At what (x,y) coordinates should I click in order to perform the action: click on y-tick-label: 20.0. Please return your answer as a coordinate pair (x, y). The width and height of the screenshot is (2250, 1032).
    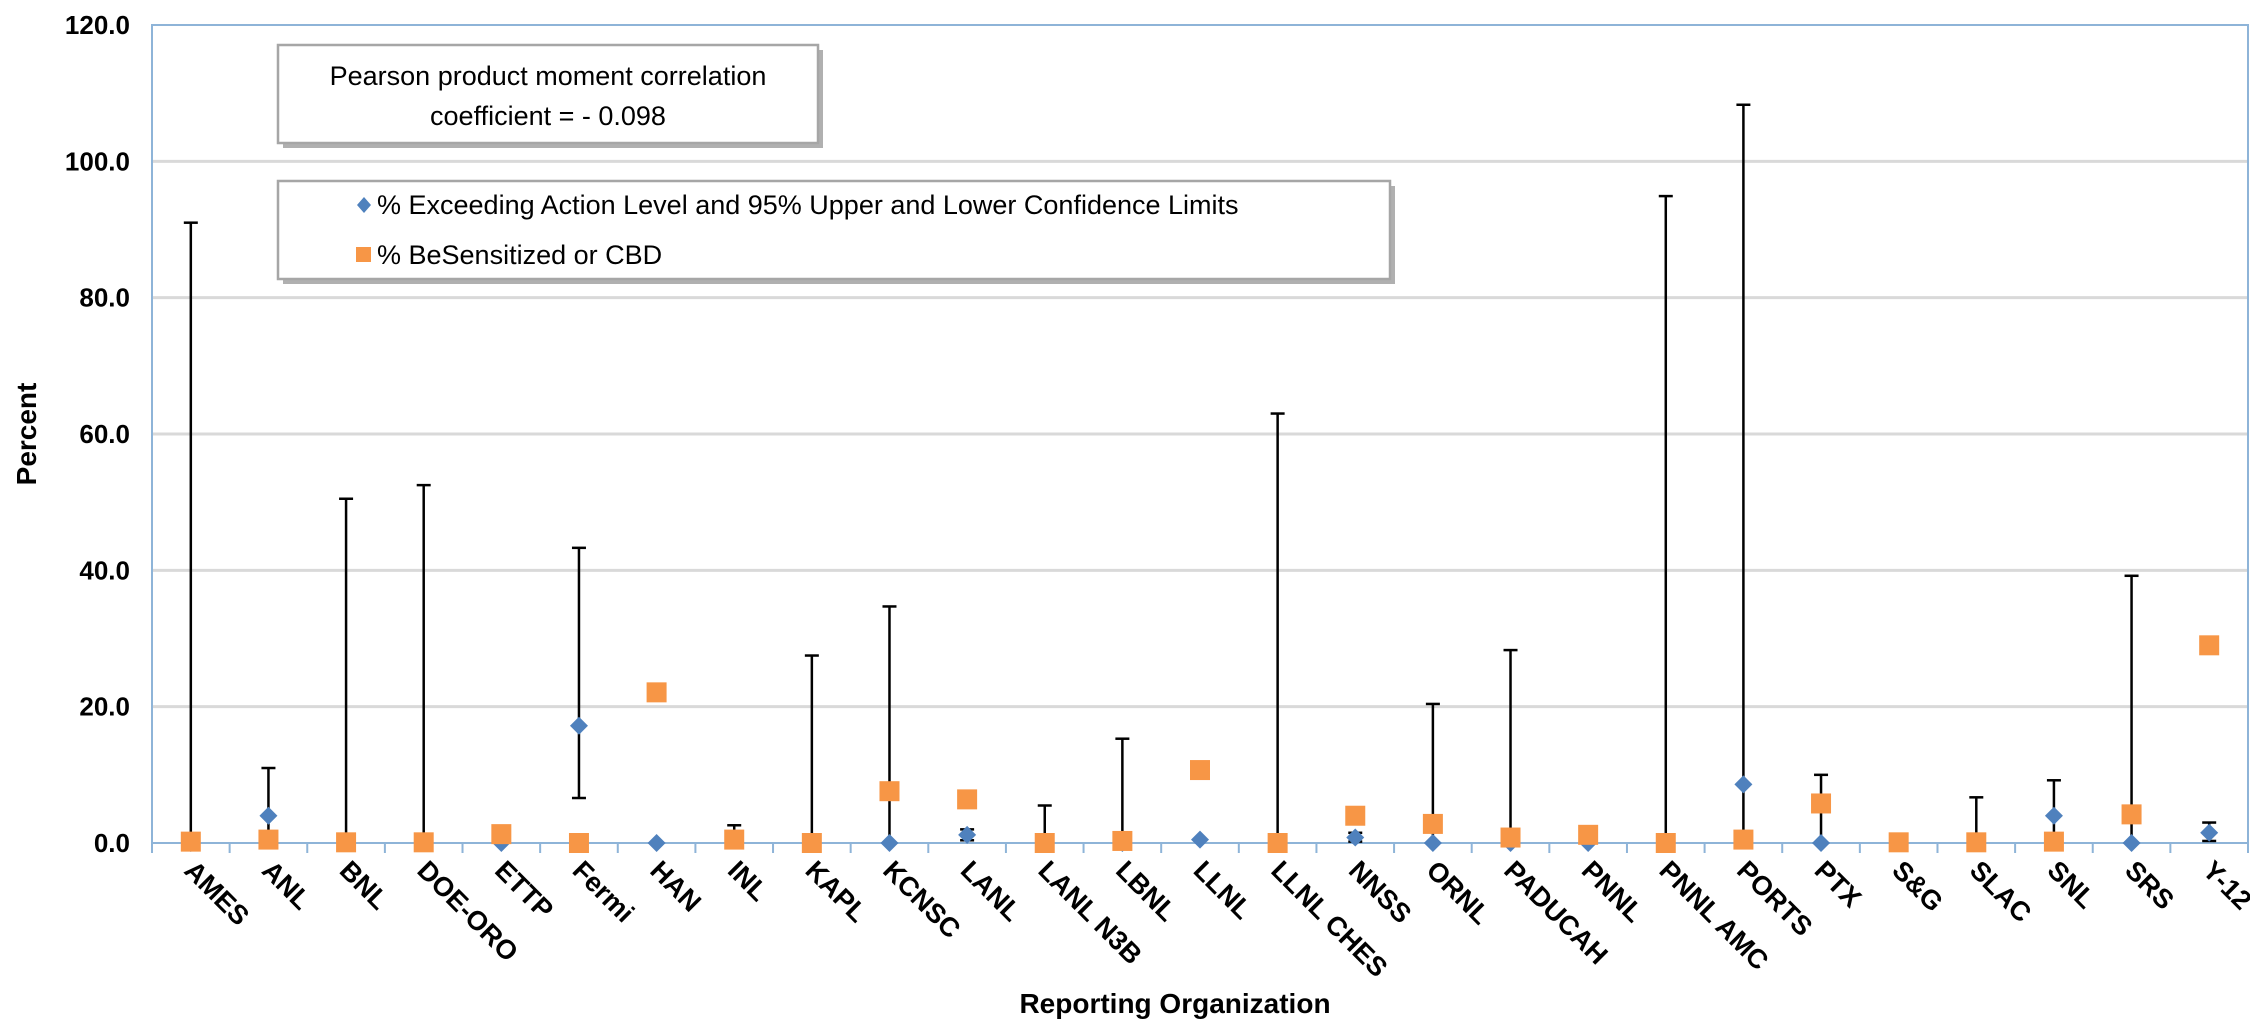
    Looking at the image, I should click on (104, 707).